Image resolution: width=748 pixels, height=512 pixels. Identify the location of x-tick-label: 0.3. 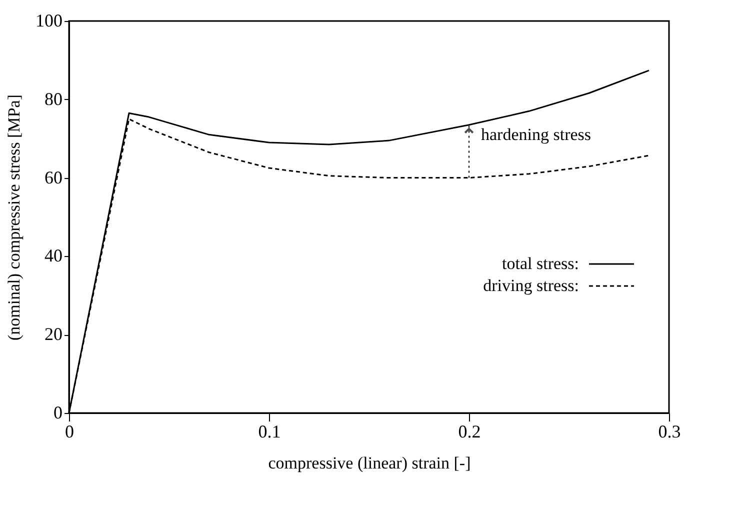
(669, 432).